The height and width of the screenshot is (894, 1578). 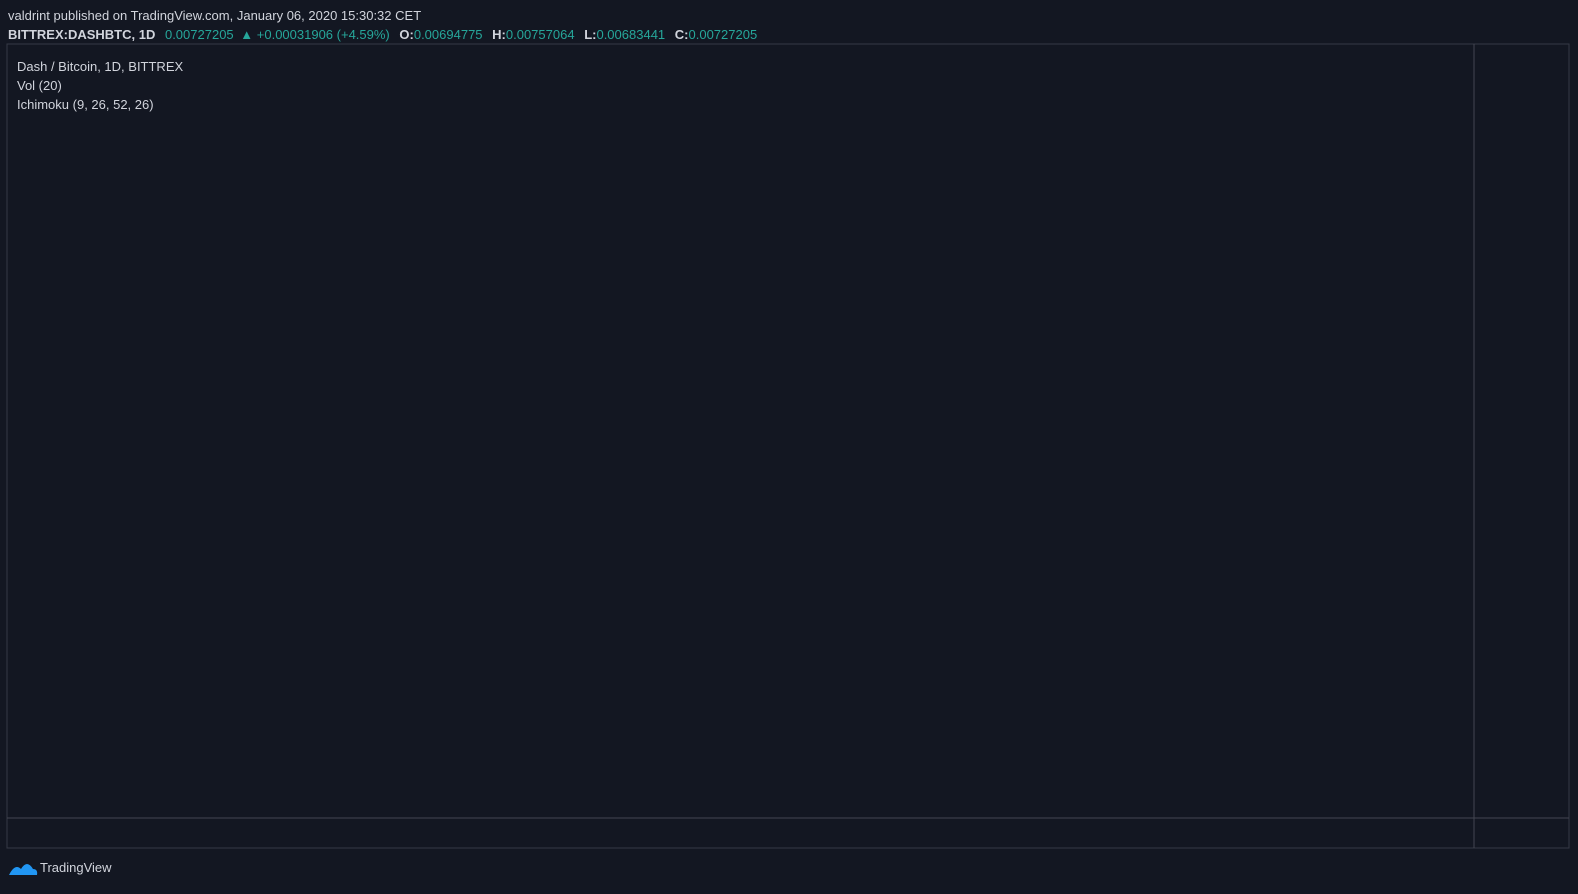 I want to click on c-value: 0.00727205, so click(x=723, y=34).